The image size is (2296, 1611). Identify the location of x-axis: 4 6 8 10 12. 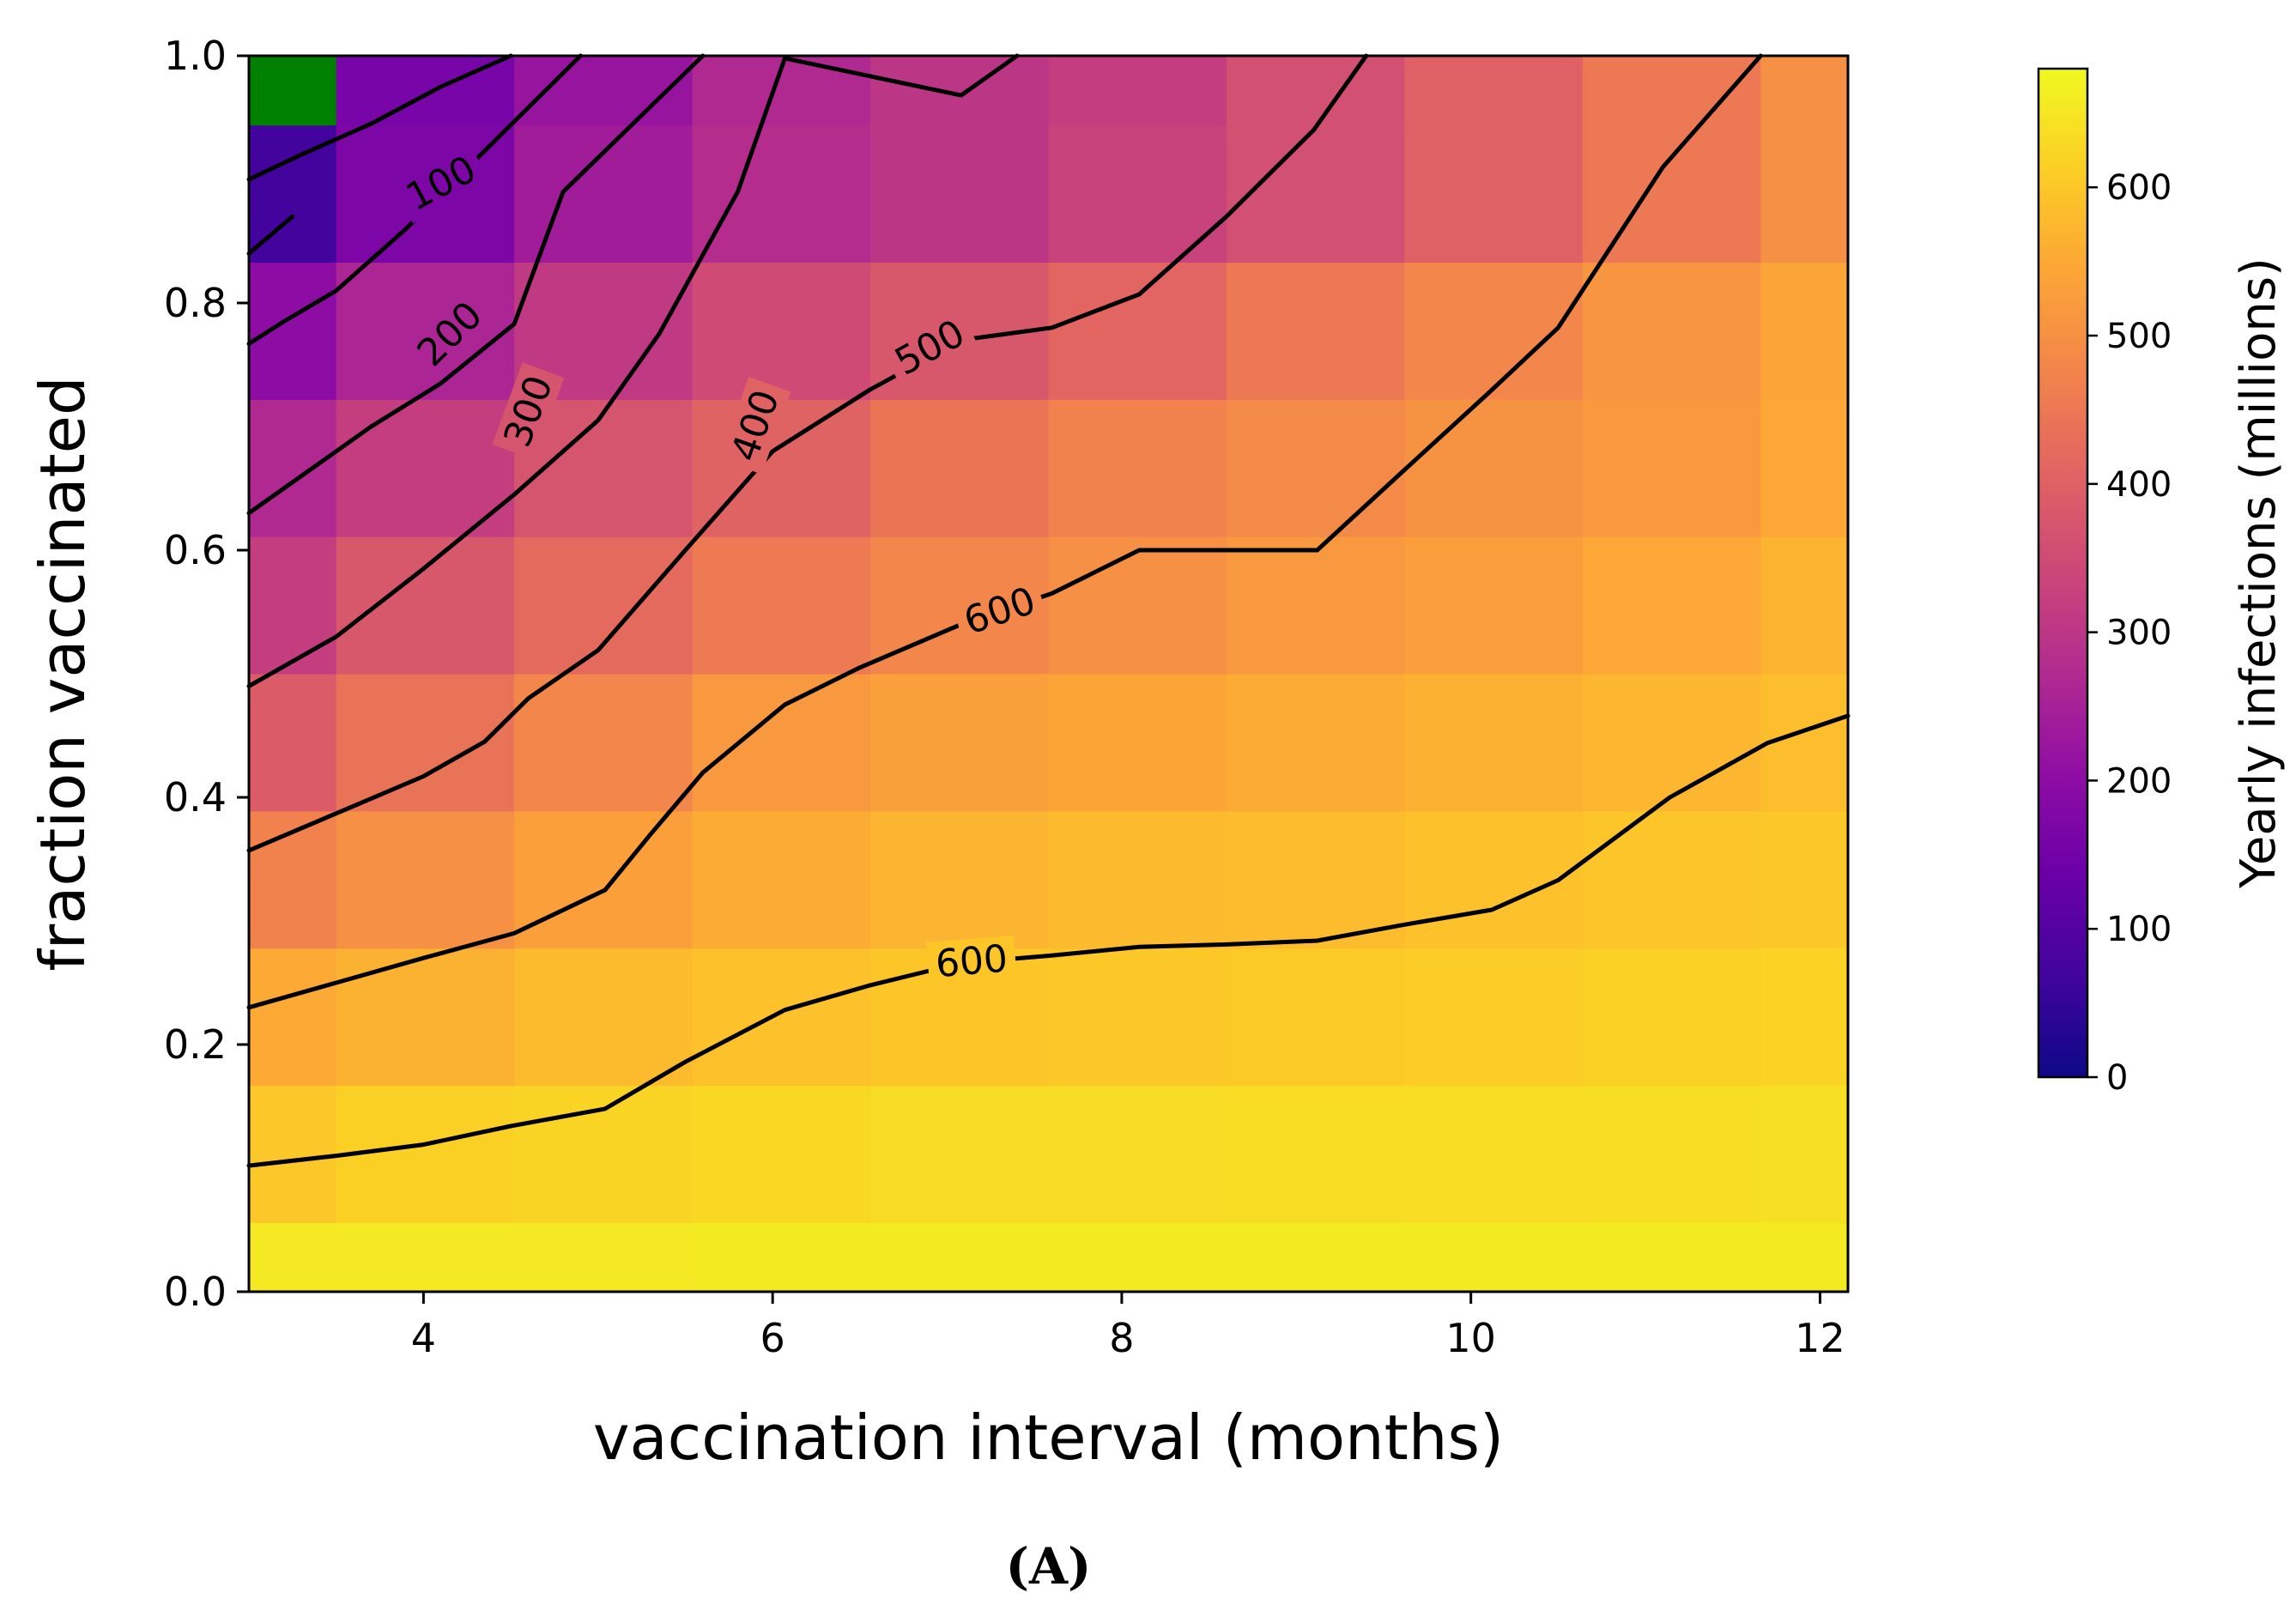
(1128, 1326).